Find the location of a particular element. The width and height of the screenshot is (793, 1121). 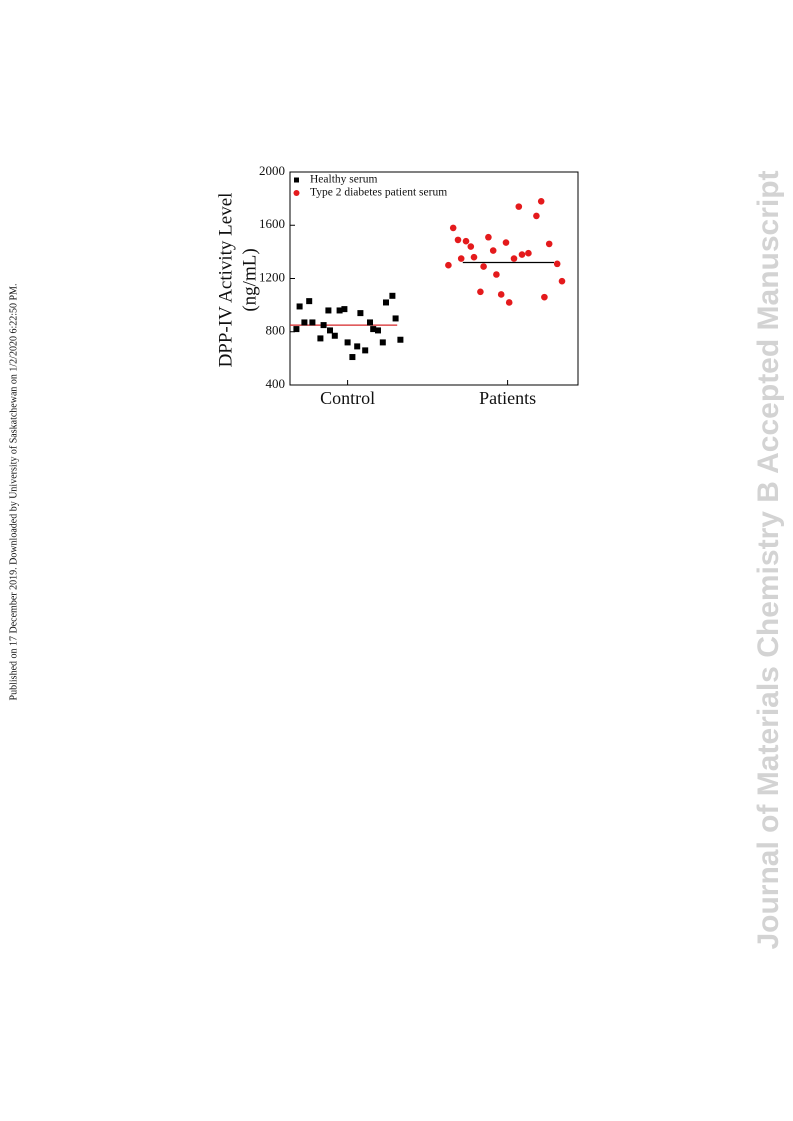

y-tick-label: 800 is located at coordinates (276, 330).